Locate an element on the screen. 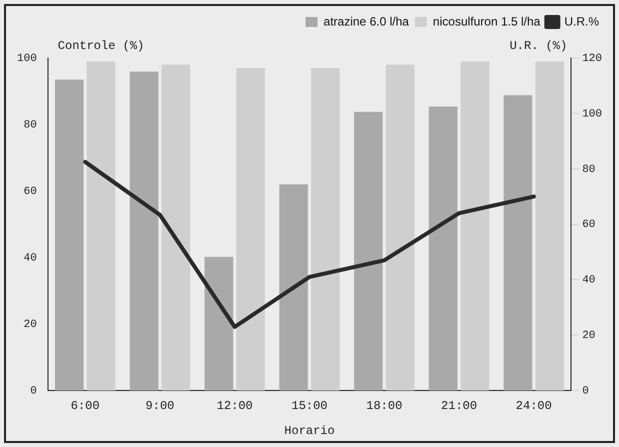 The width and height of the screenshot is (619, 447). legend-label: nicosulfuron 1.5 l/ha is located at coordinates (486, 21).